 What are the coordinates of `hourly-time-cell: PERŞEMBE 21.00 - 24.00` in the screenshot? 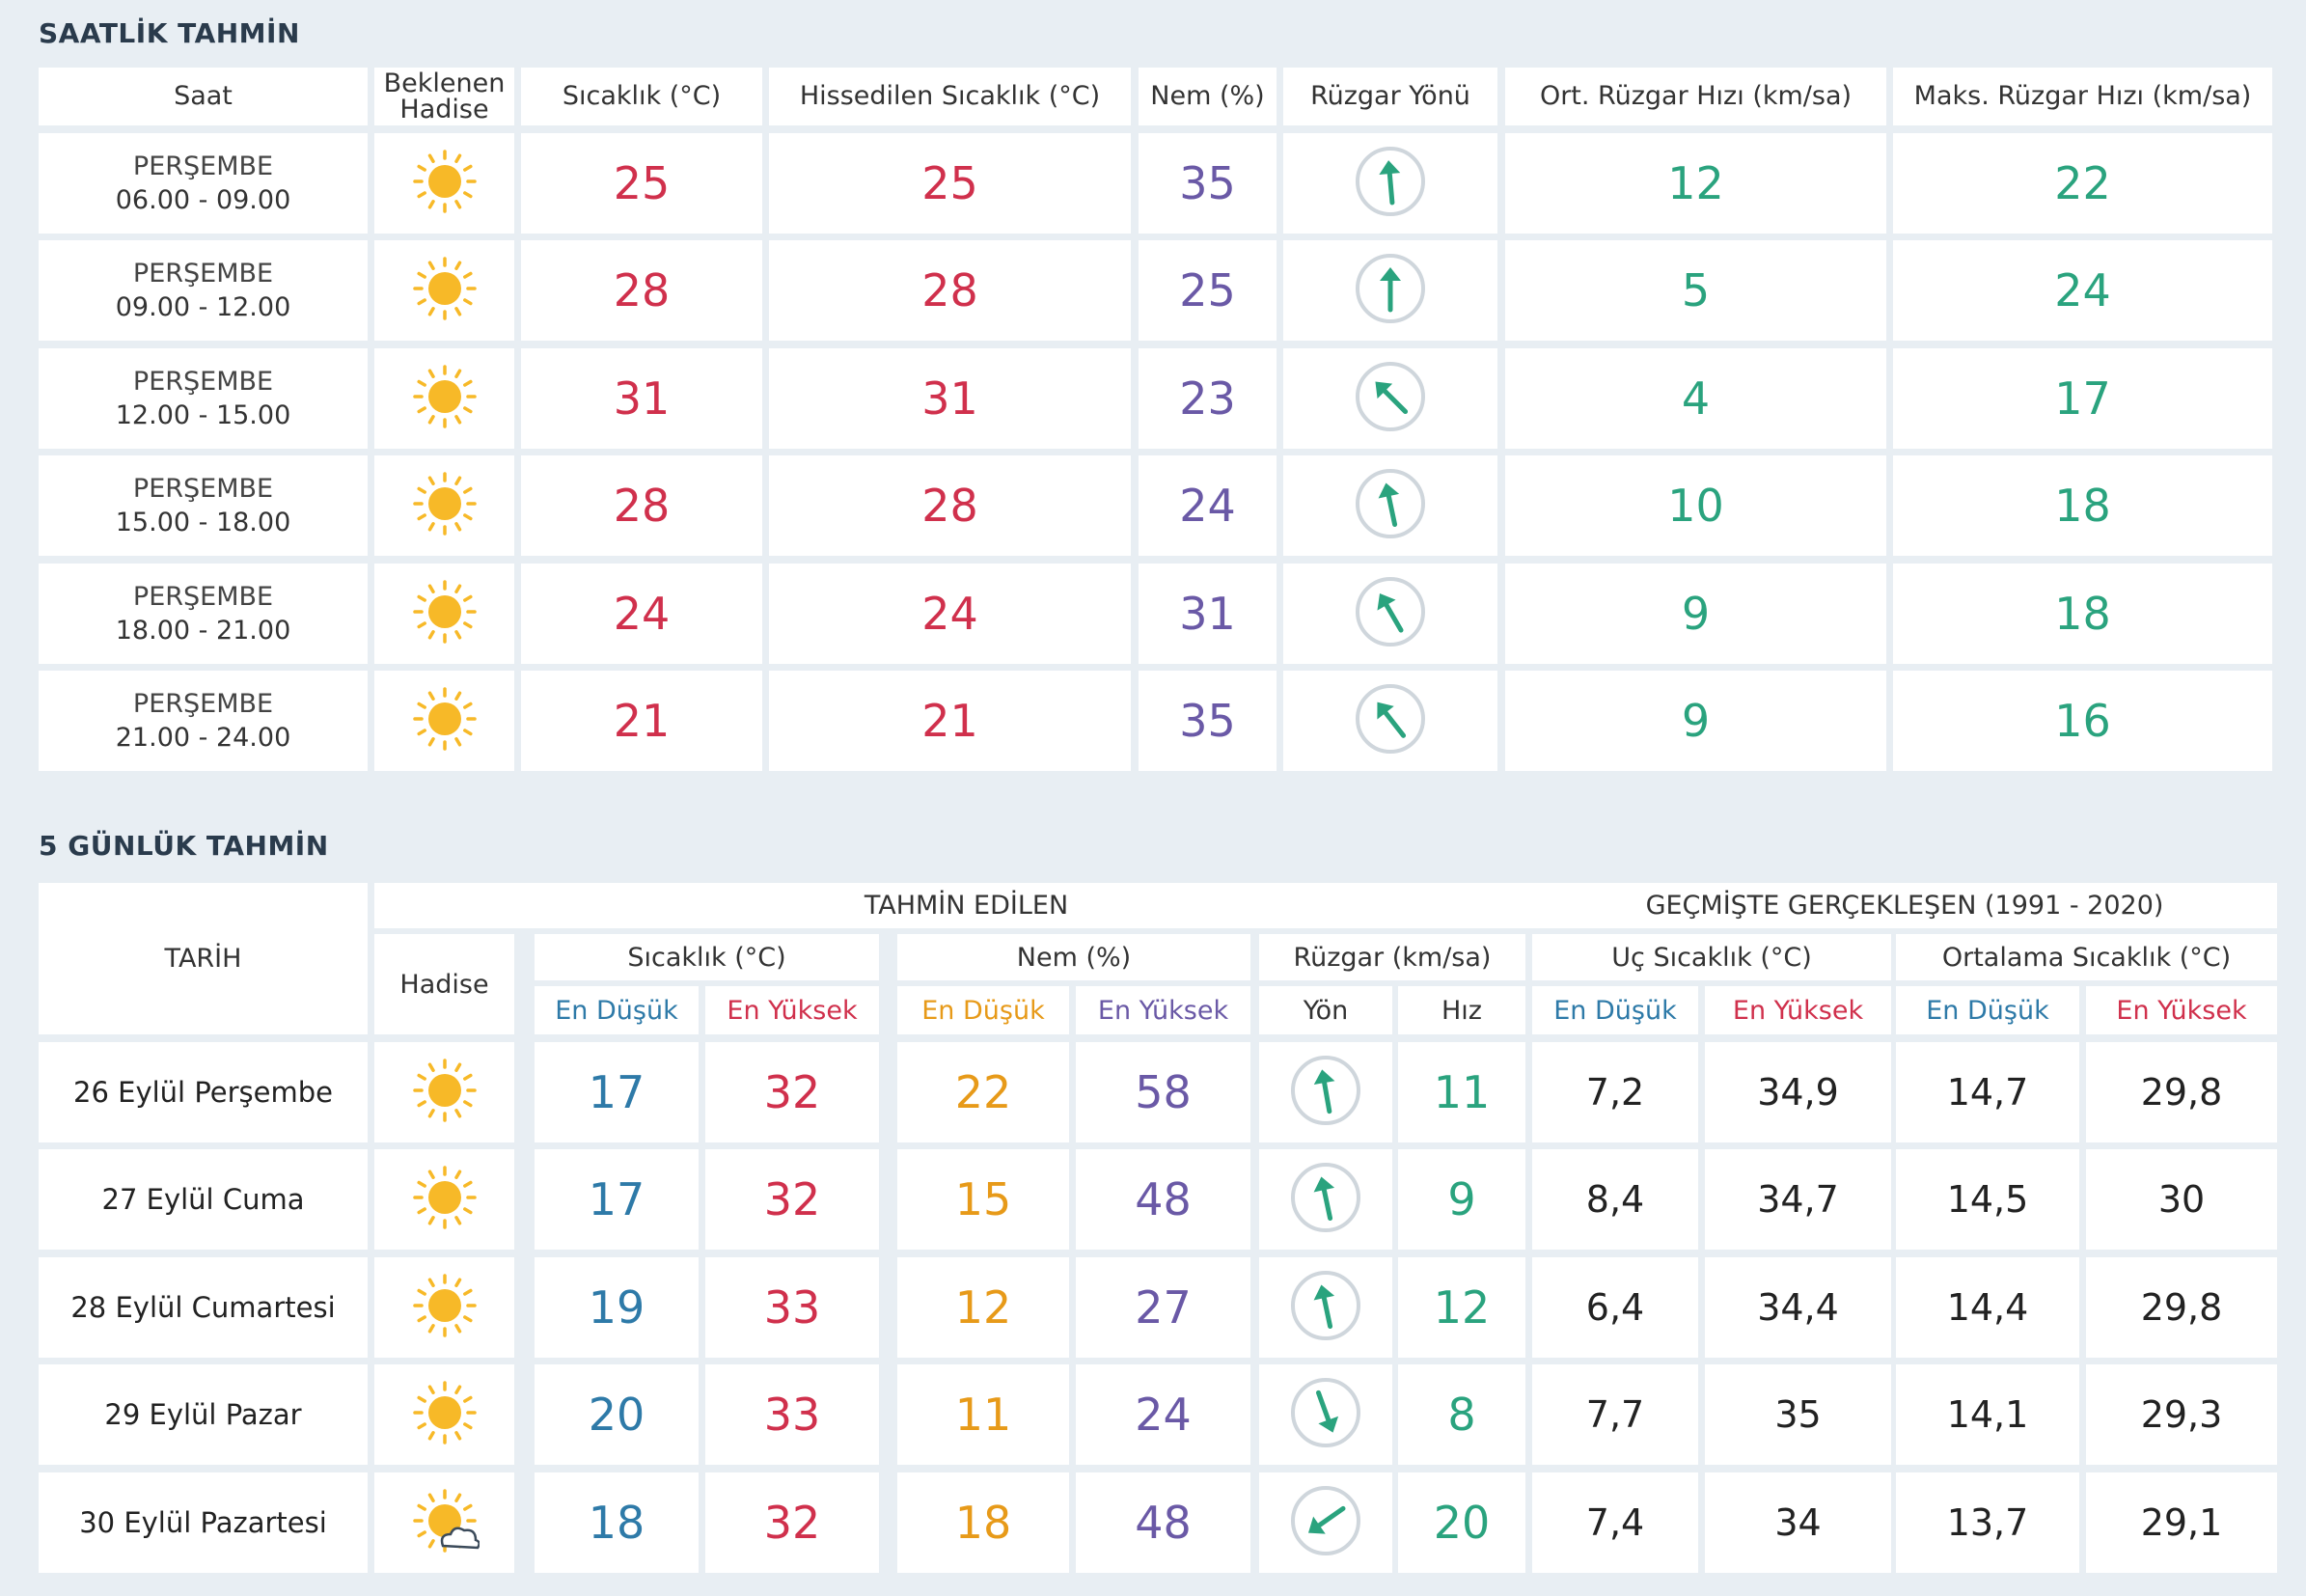 It's located at (203, 721).